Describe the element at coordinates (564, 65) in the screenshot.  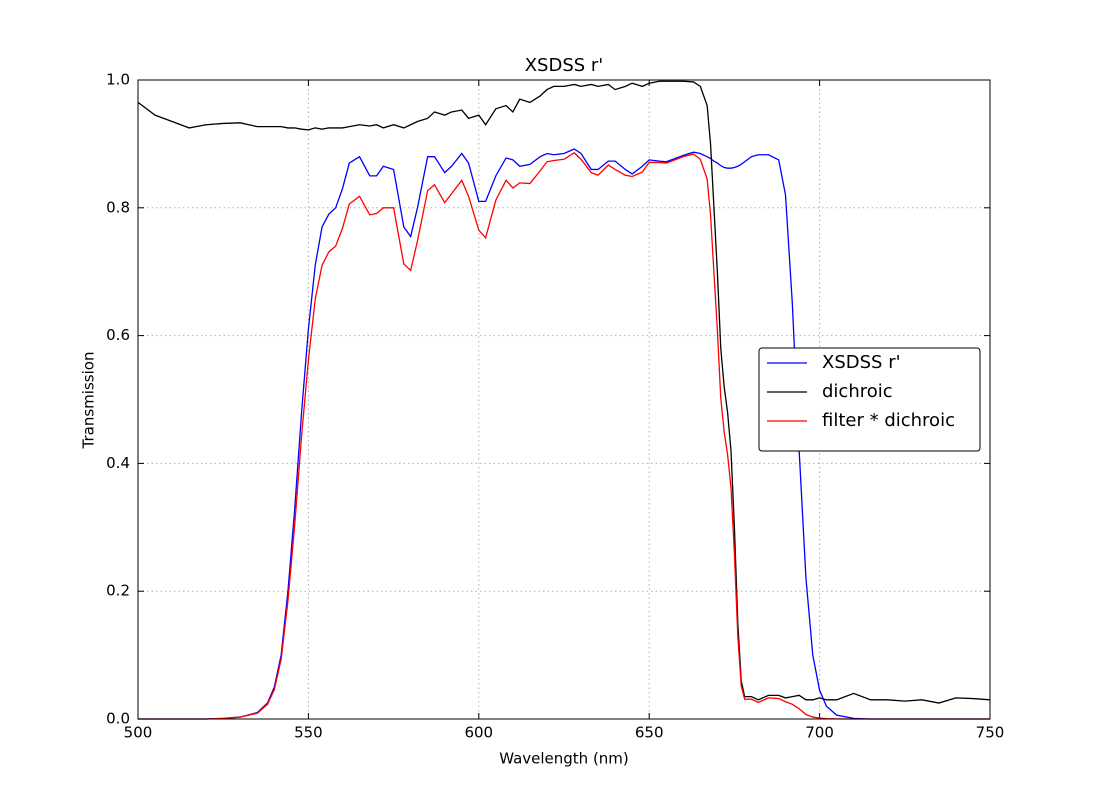
I see `chart-title: XSDSS r'` at that location.